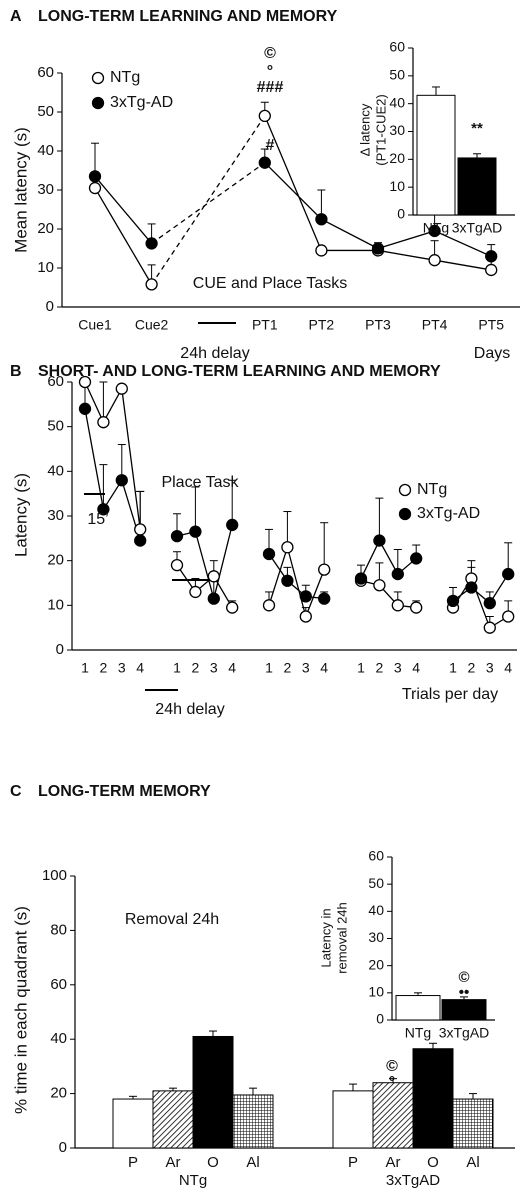 This screenshot has width=526, height=1192. I want to click on annotation: #, so click(270, 145).